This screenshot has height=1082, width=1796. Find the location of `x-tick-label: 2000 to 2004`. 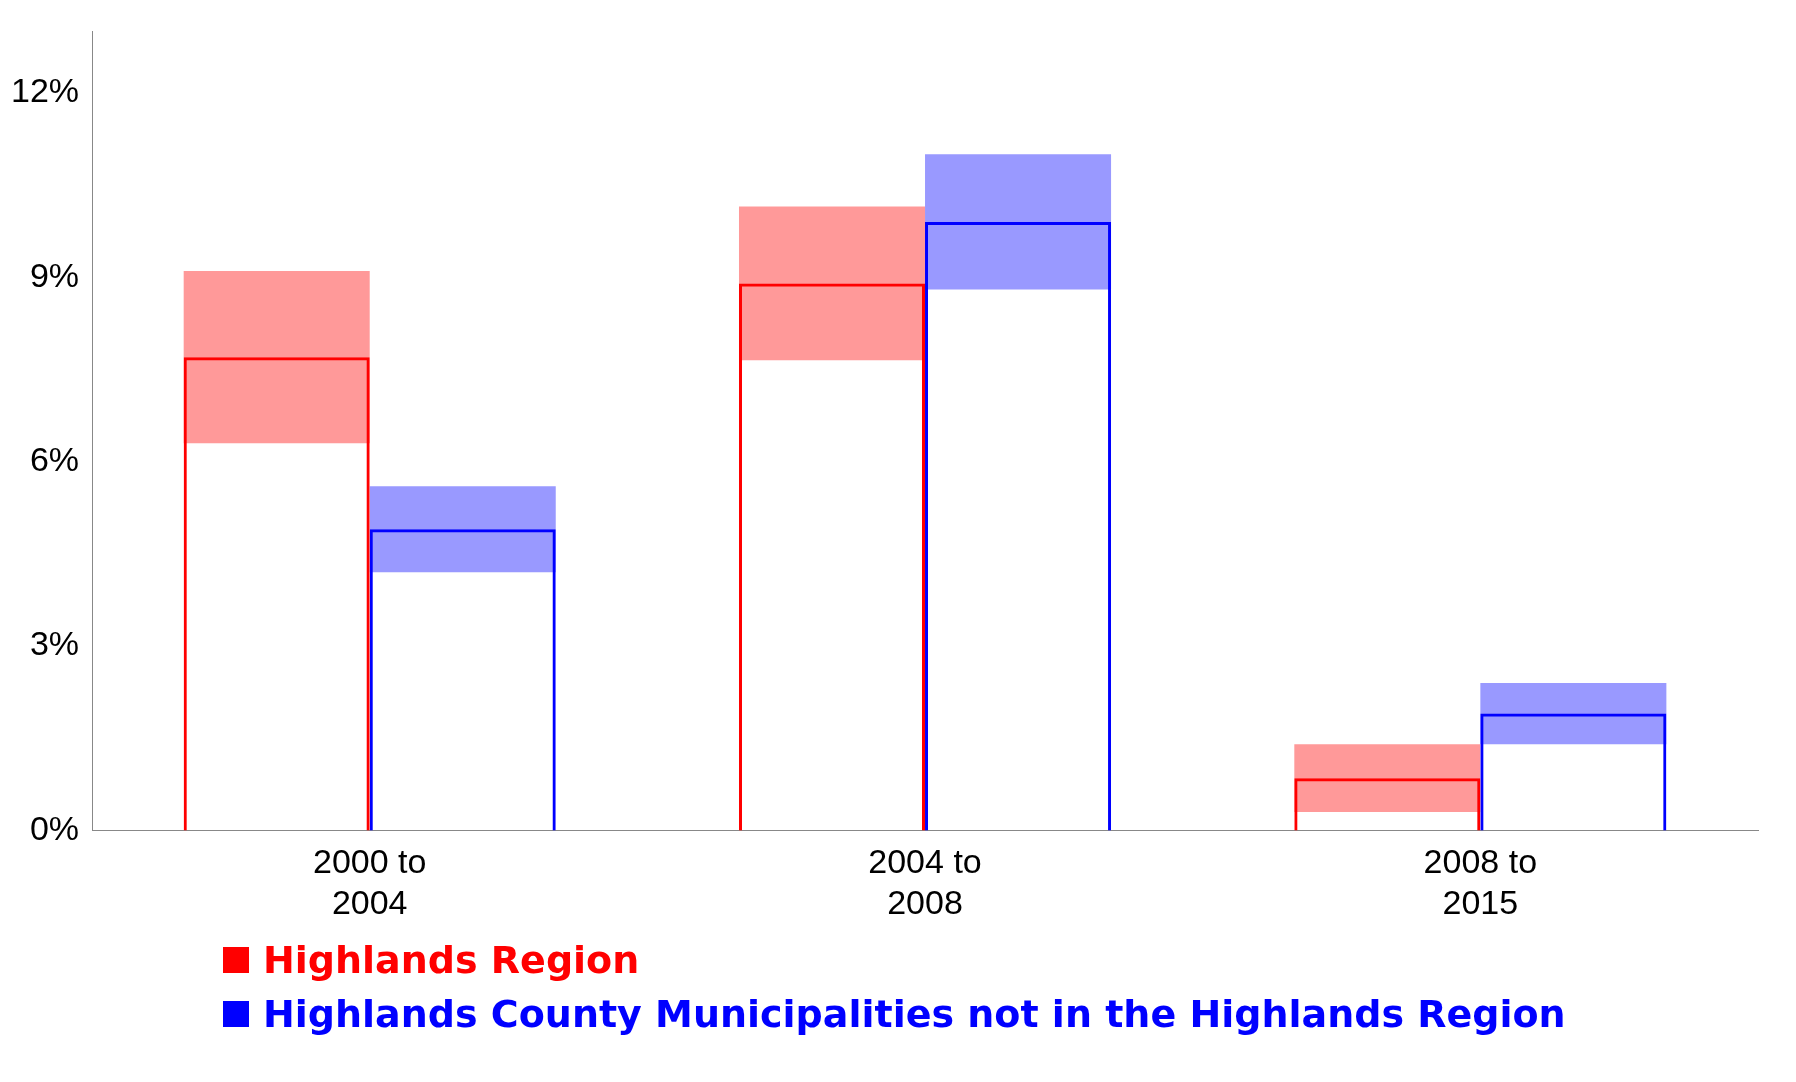

x-tick-label: 2000 to 2004 is located at coordinates (369, 881).